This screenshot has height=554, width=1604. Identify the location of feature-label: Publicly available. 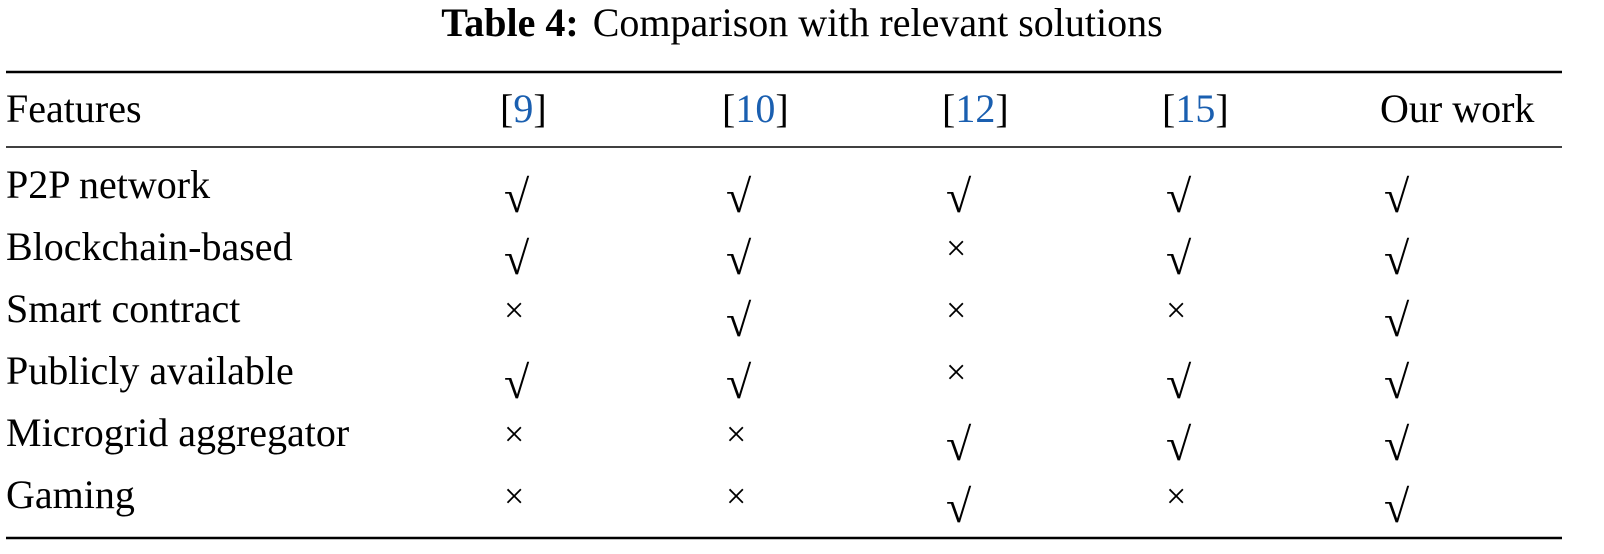
(150, 370).